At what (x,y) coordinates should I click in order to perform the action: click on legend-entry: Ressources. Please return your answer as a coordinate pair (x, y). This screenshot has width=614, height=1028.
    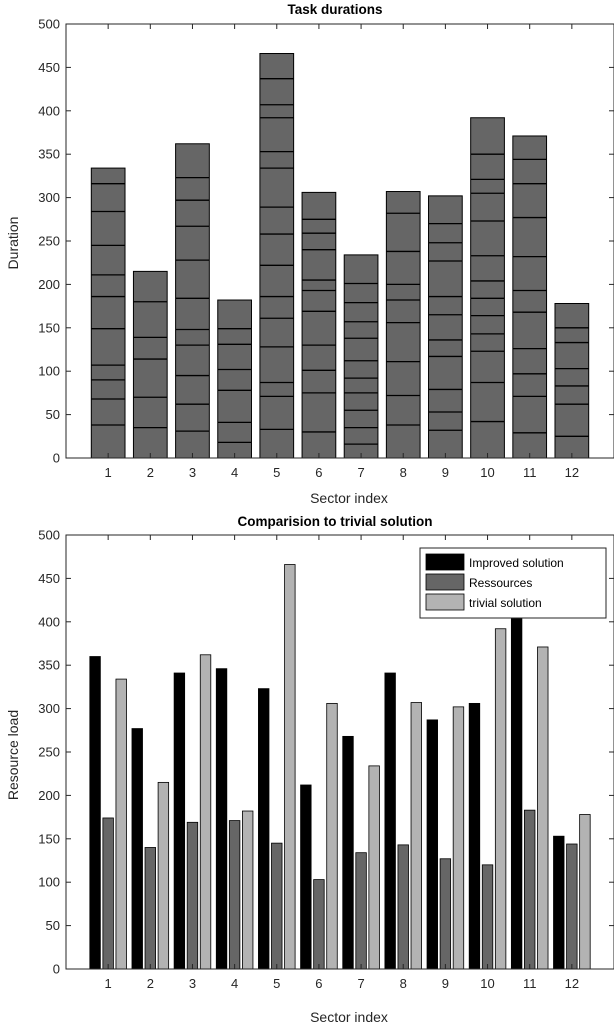
    Looking at the image, I should click on (500, 583).